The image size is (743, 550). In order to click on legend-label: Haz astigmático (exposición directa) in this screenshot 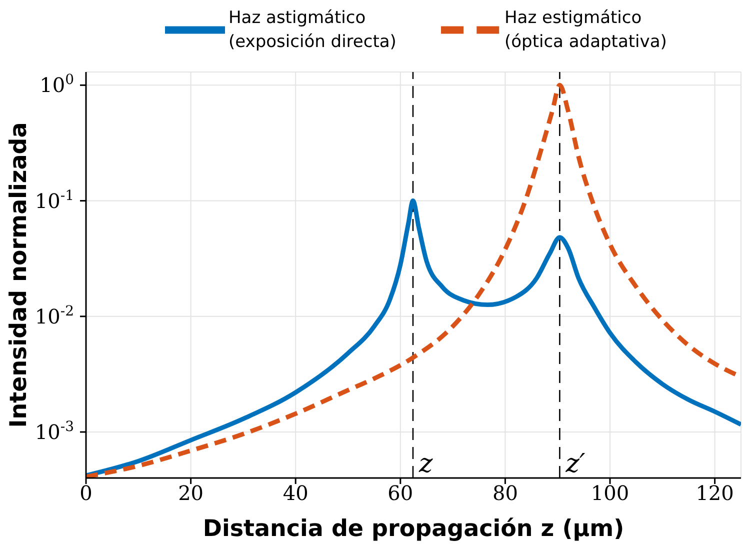, I will do `click(313, 30)`.